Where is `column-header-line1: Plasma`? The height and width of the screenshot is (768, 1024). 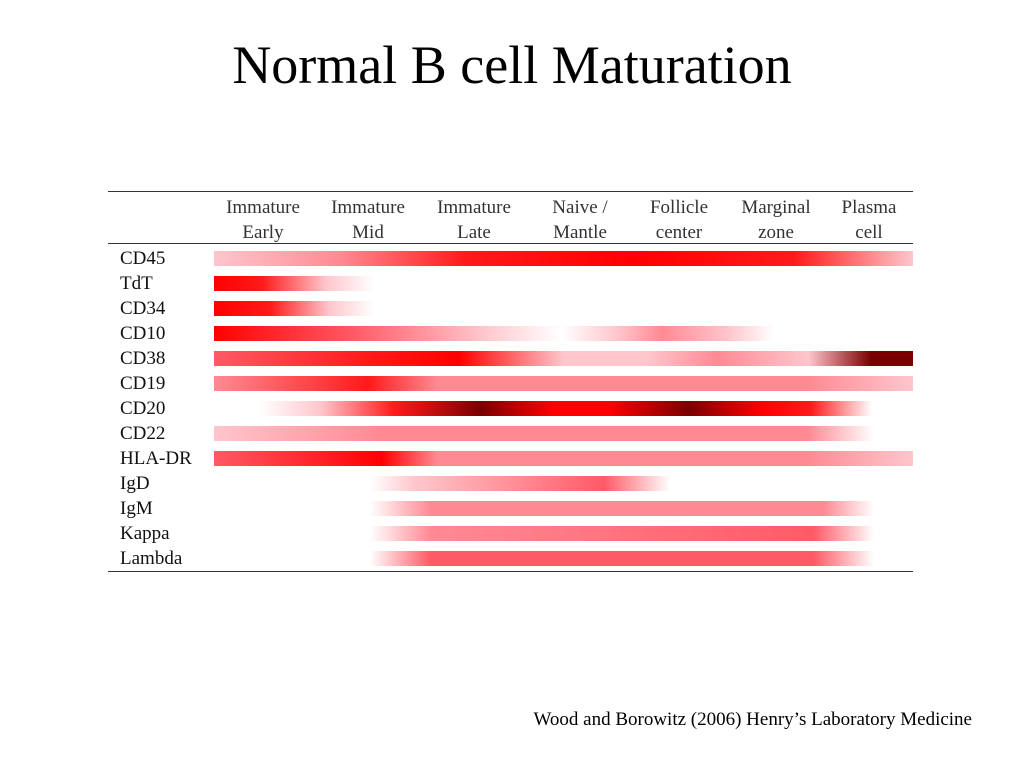
column-header-line1: Plasma is located at coordinates (869, 207).